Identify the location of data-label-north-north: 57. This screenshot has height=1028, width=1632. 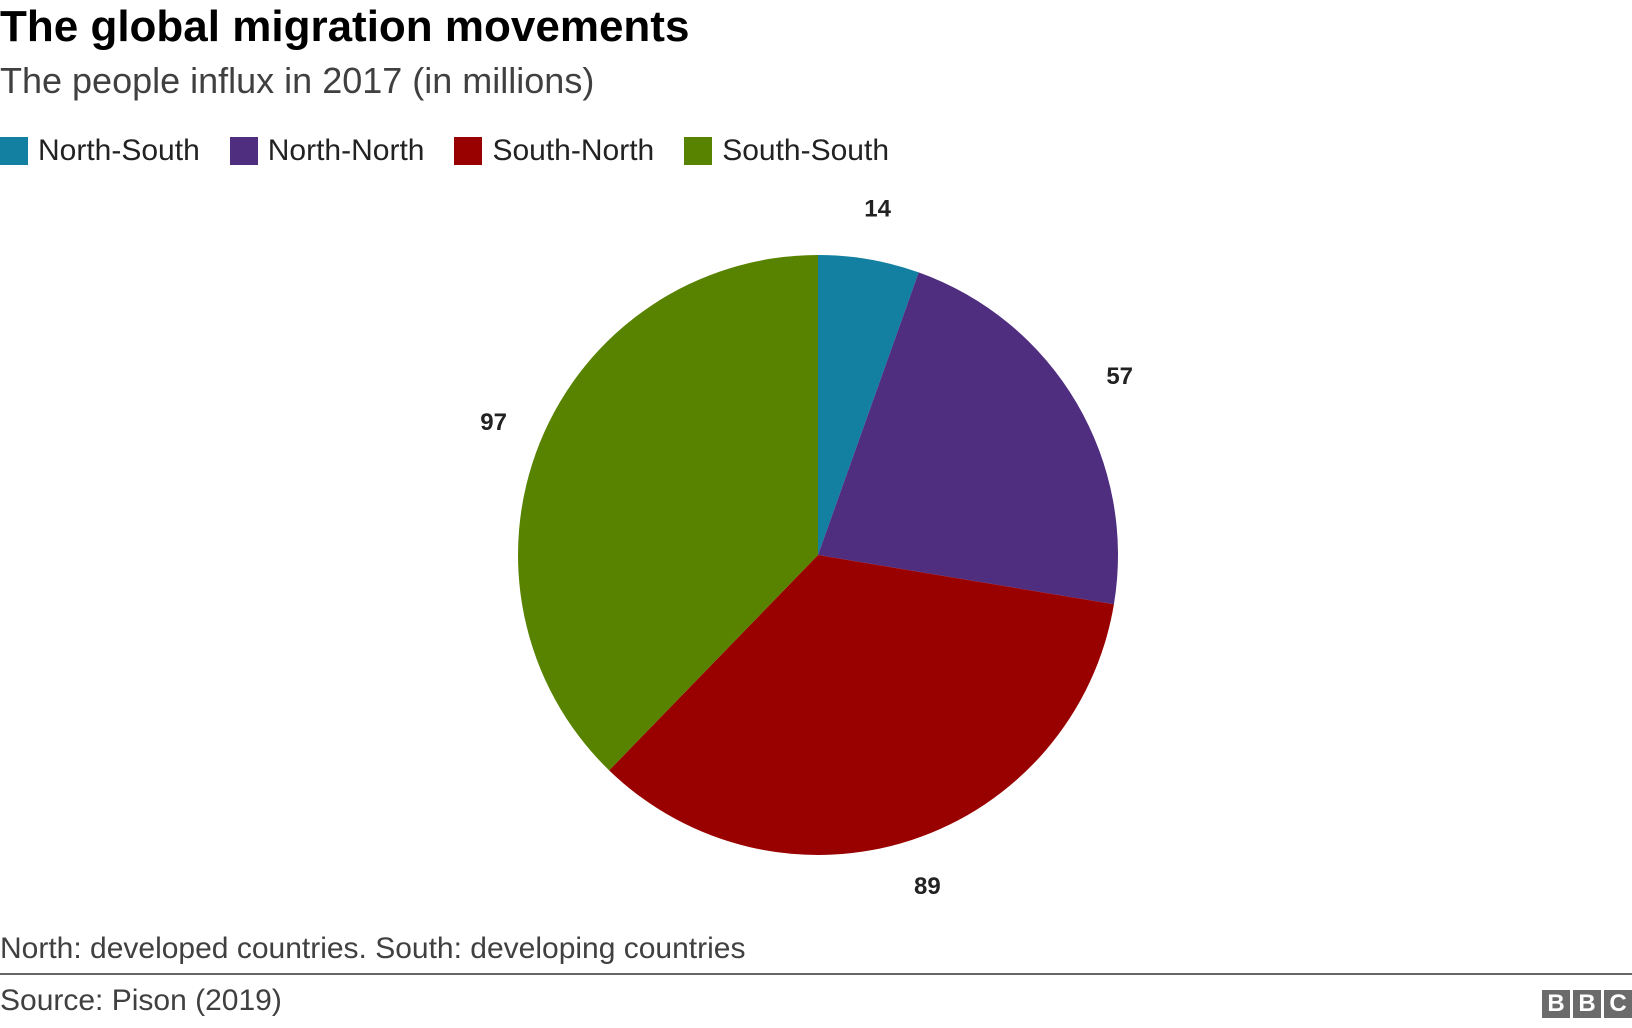
(1119, 376).